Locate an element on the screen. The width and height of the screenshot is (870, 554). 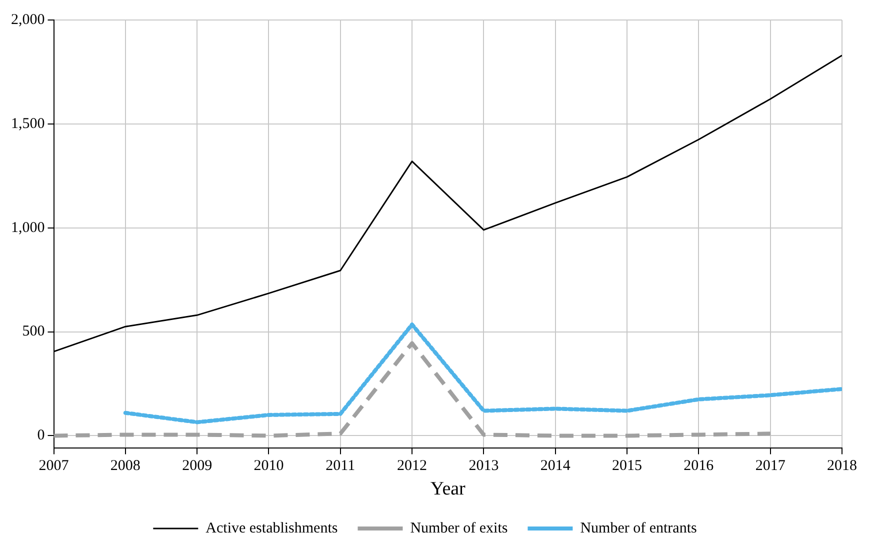
x-tick-label: 2016 is located at coordinates (699, 466).